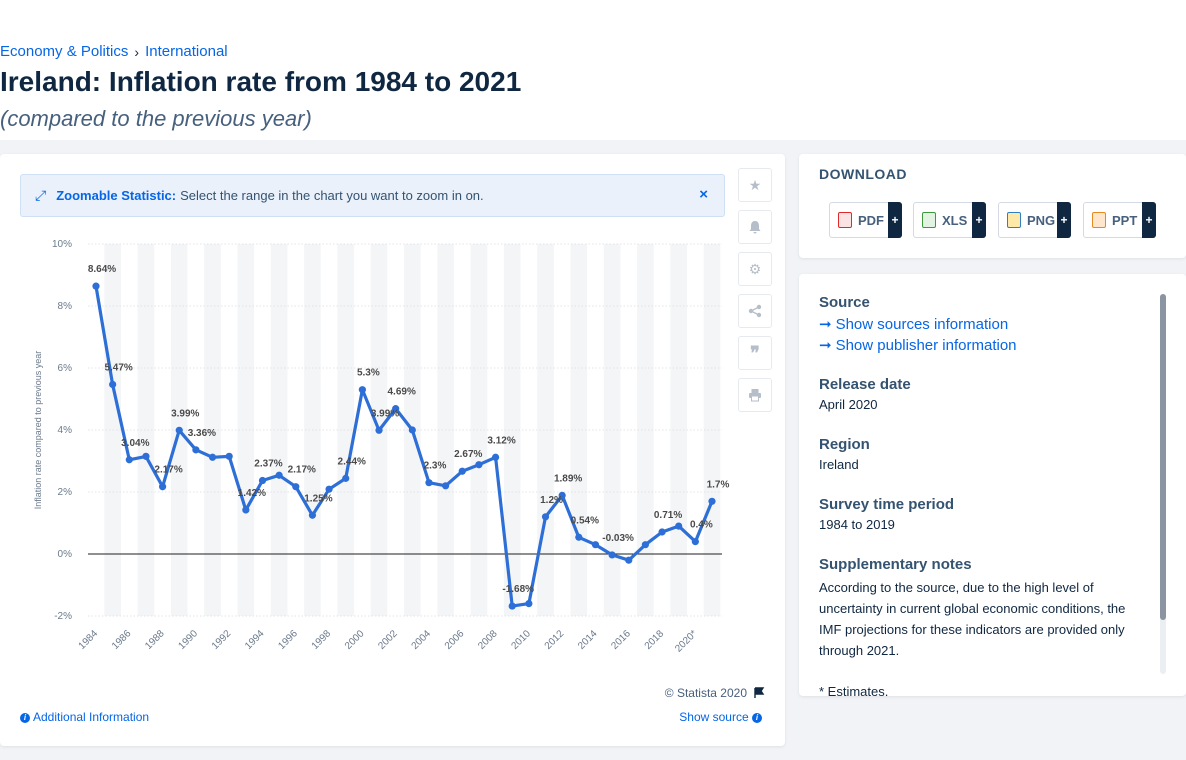 The height and width of the screenshot is (760, 1186). I want to click on download-png-button: PNG +, so click(1034, 220).